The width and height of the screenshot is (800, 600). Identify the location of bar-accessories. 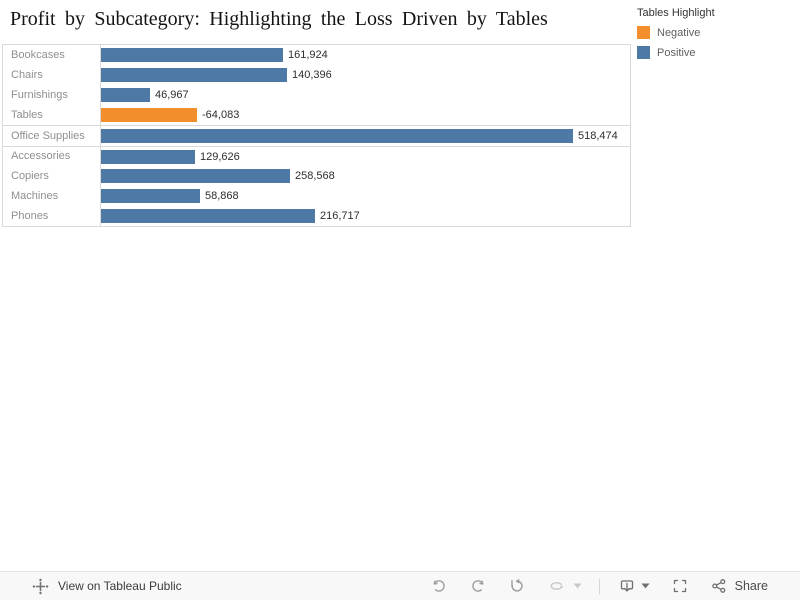
(148, 156).